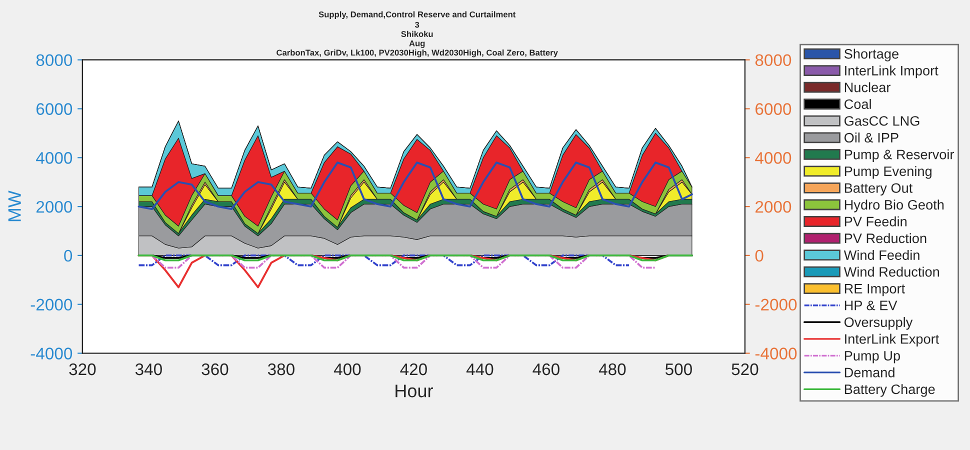 This screenshot has width=970, height=450. Describe the element at coordinates (878, 323) in the screenshot. I see `legend-label: Oversupply` at that location.